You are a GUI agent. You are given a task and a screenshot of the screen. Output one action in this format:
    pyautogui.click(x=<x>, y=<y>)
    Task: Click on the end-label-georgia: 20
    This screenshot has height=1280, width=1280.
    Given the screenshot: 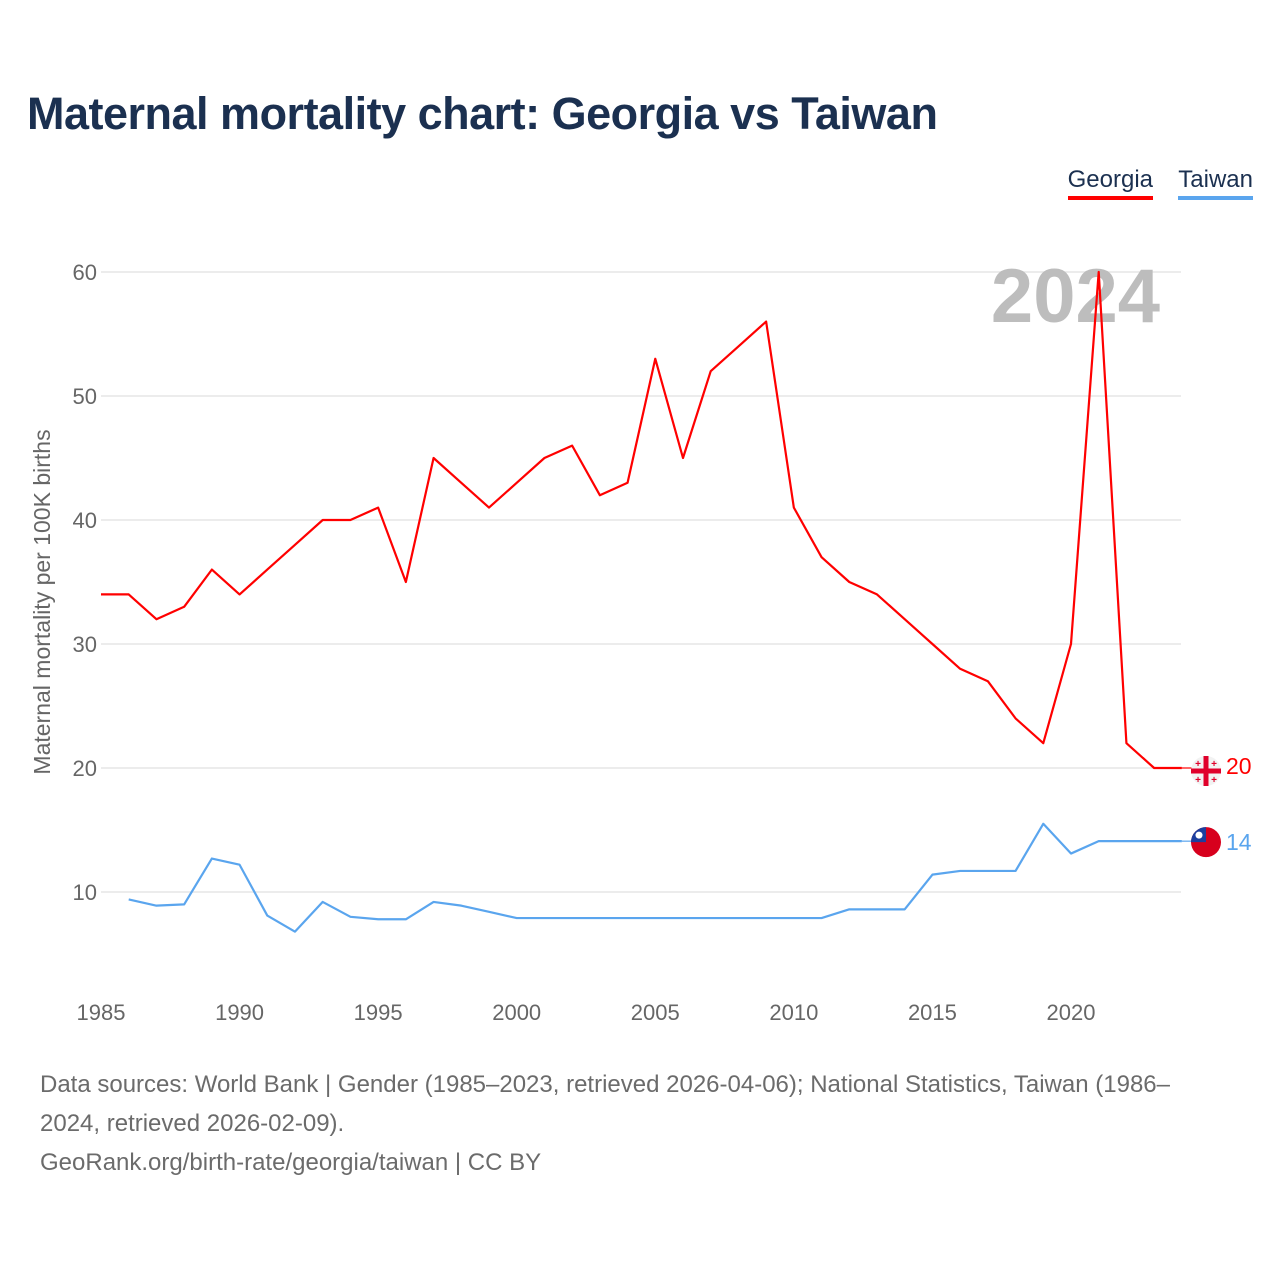 What is the action you would take?
    pyautogui.click(x=1239, y=766)
    